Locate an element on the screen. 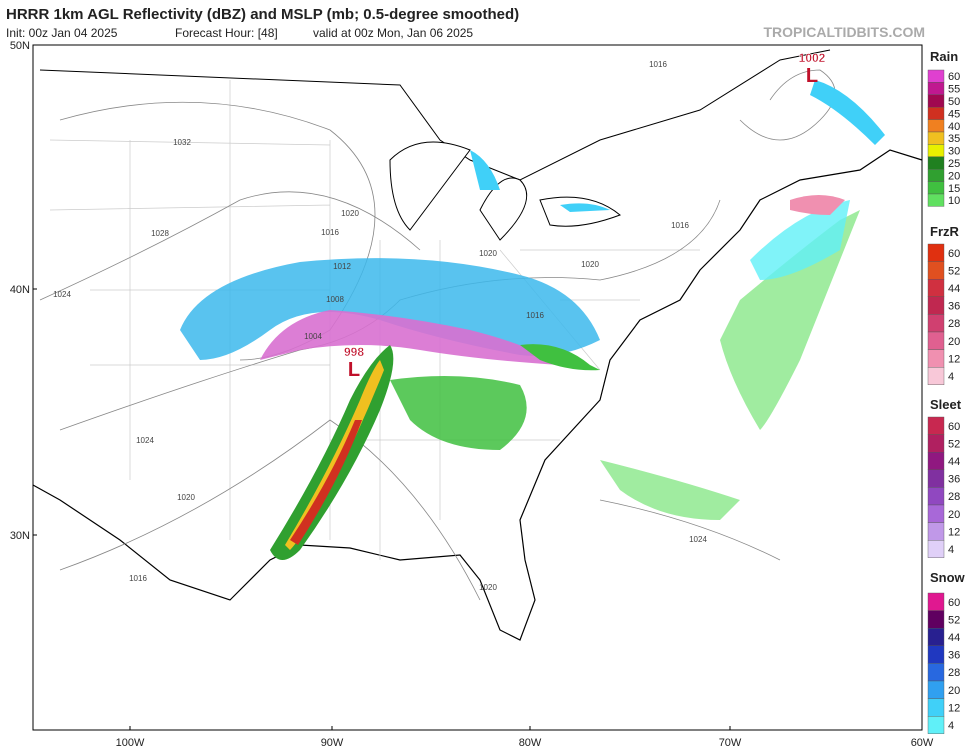 The height and width of the screenshot is (755, 977). legend-tick: 40 is located at coordinates (954, 127).